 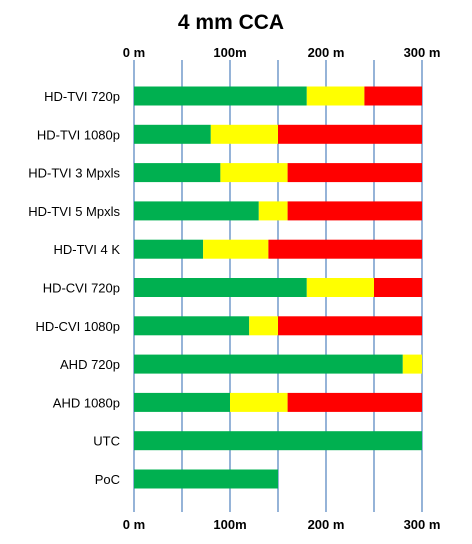 What do you see at coordinates (74, 211) in the screenshot?
I see `category-label: HD-TVI 5 Mpxls` at bounding box center [74, 211].